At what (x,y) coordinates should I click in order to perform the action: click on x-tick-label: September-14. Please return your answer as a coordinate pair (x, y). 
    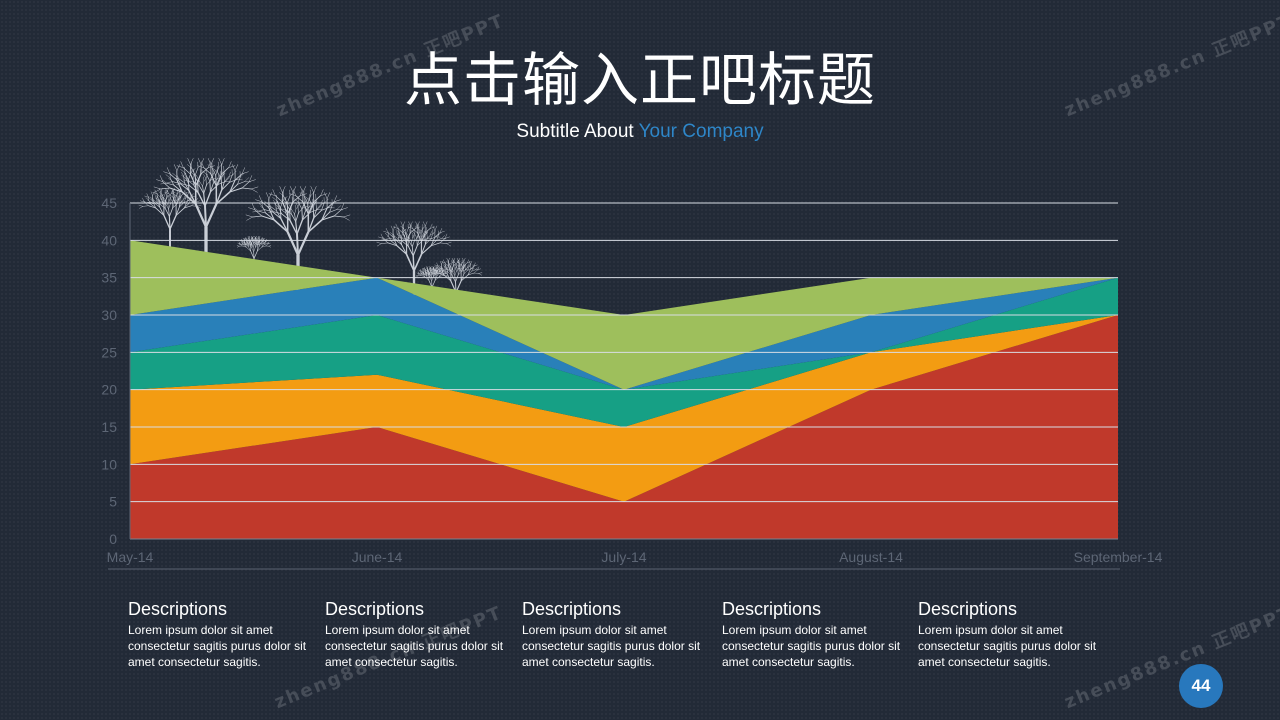
    Looking at the image, I should click on (1118, 557).